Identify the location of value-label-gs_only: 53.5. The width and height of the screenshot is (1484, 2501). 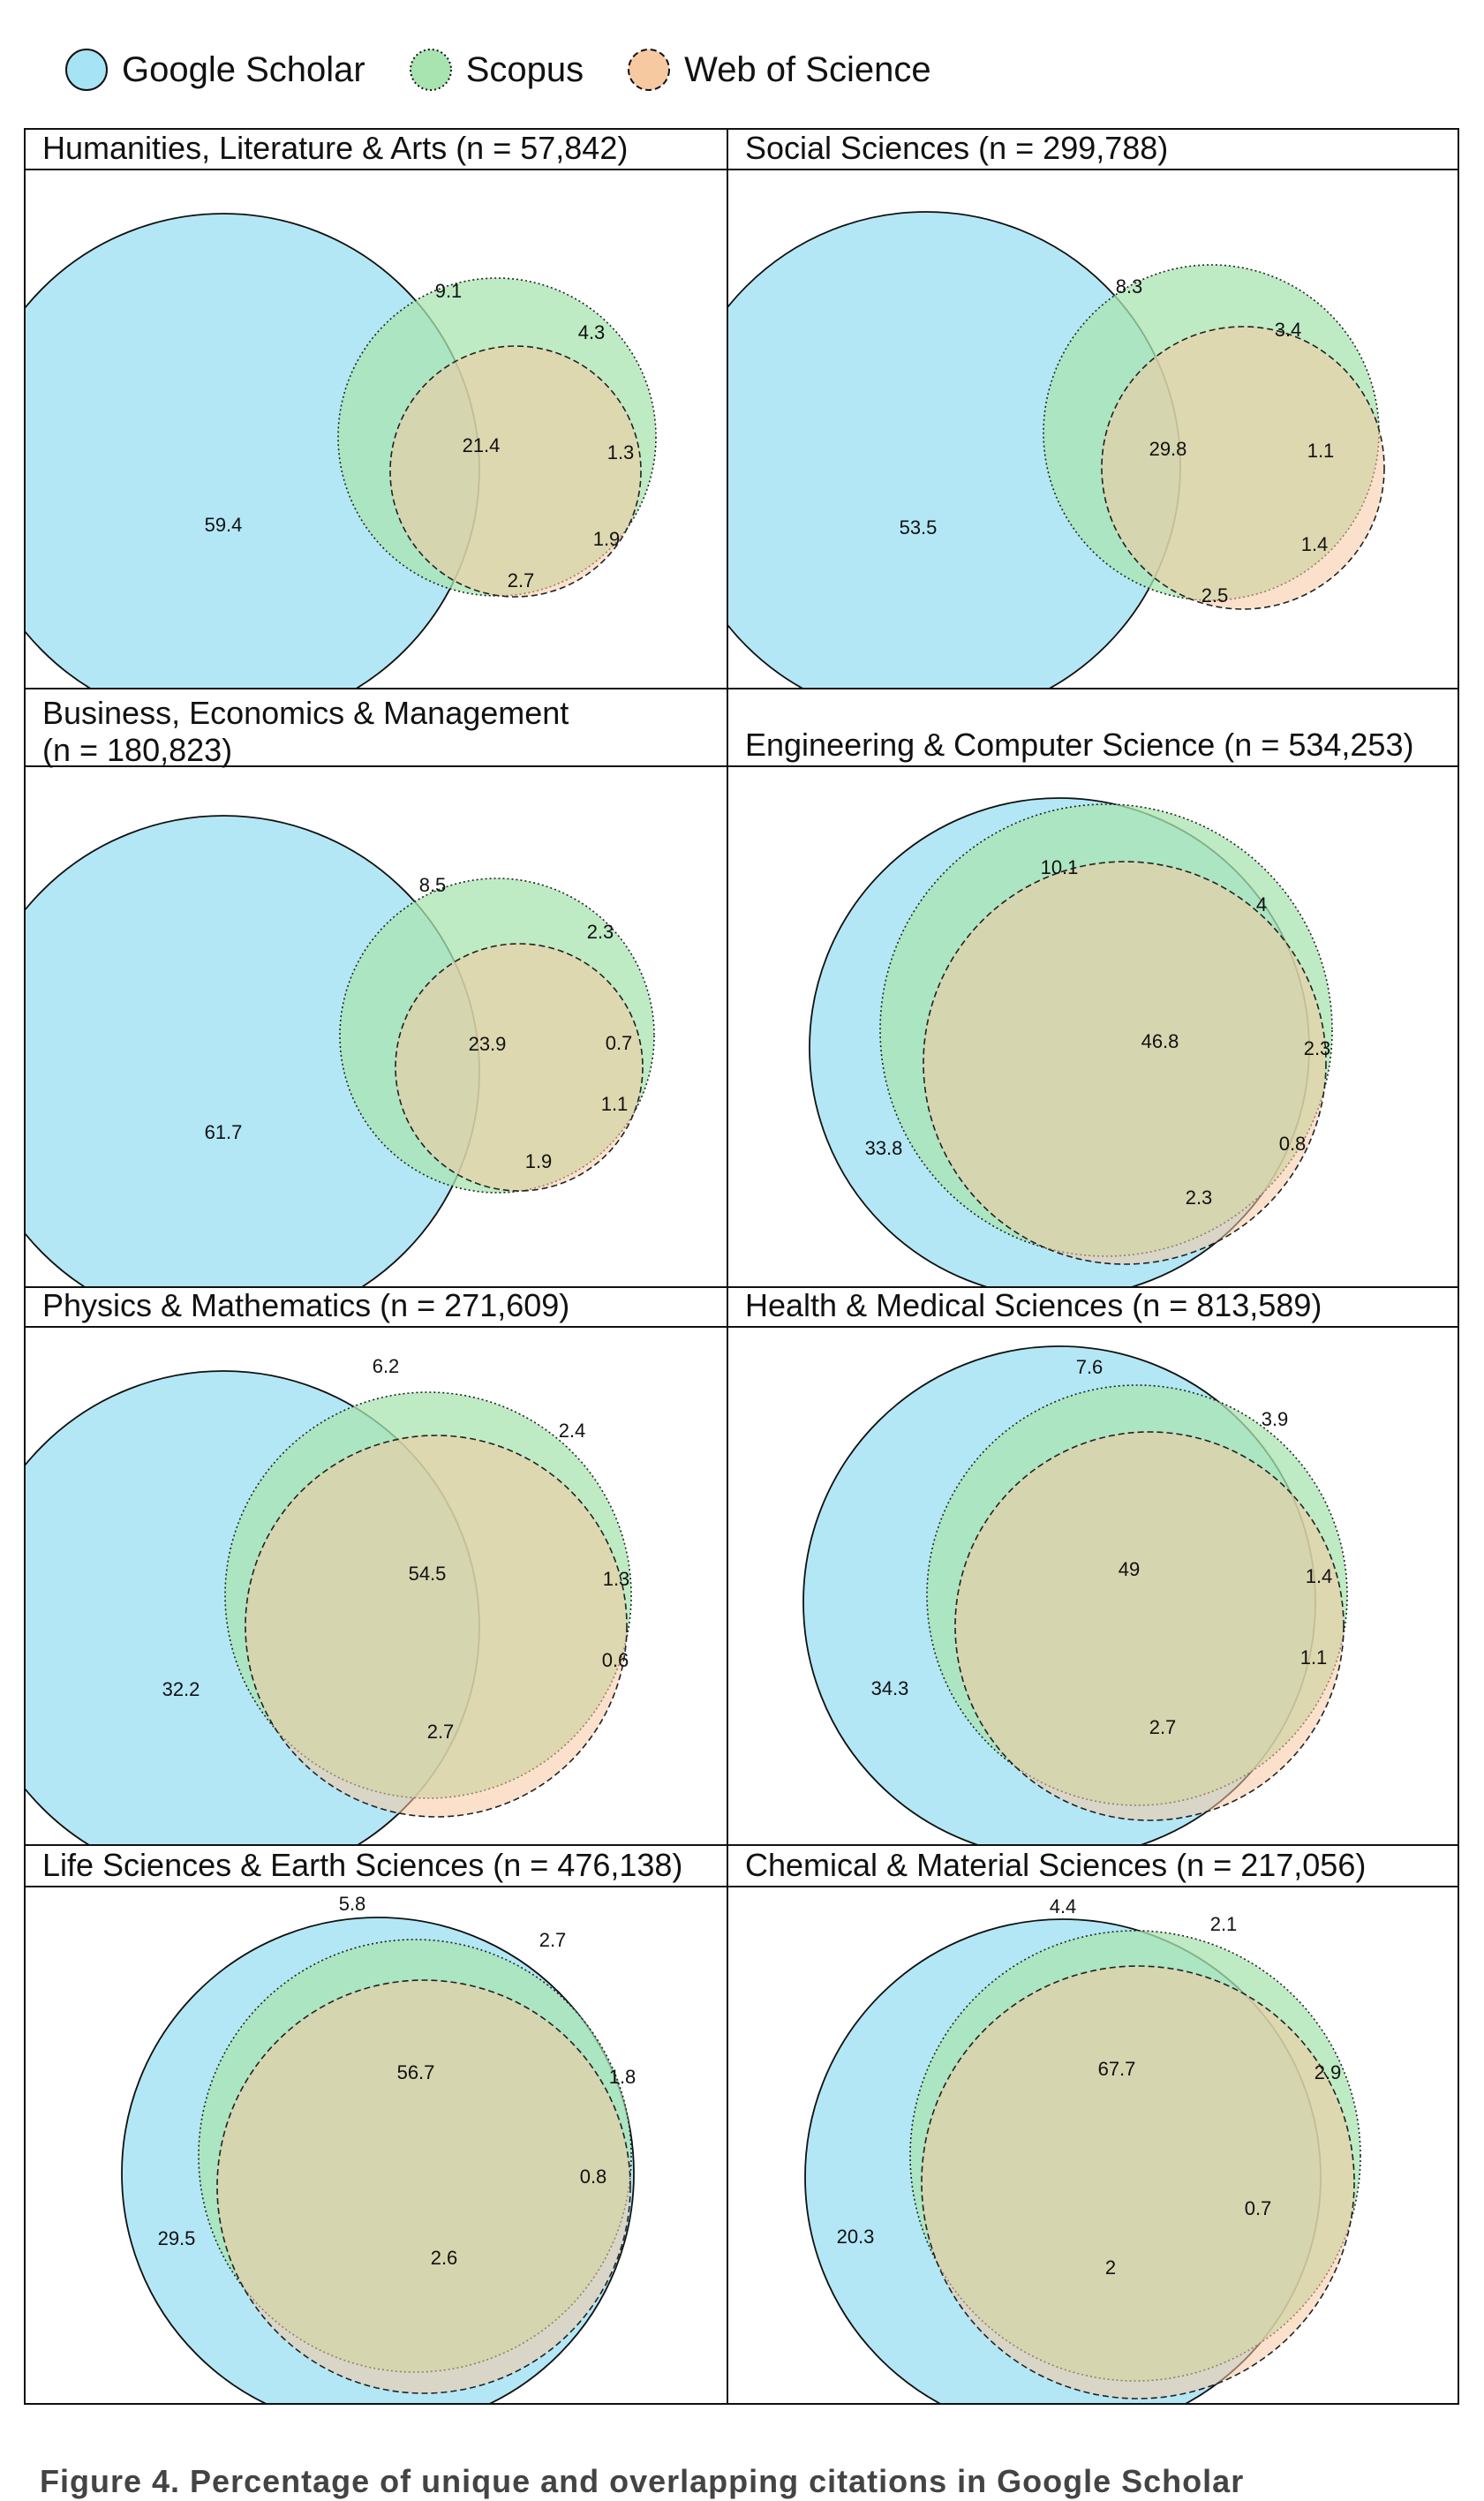
(919, 527).